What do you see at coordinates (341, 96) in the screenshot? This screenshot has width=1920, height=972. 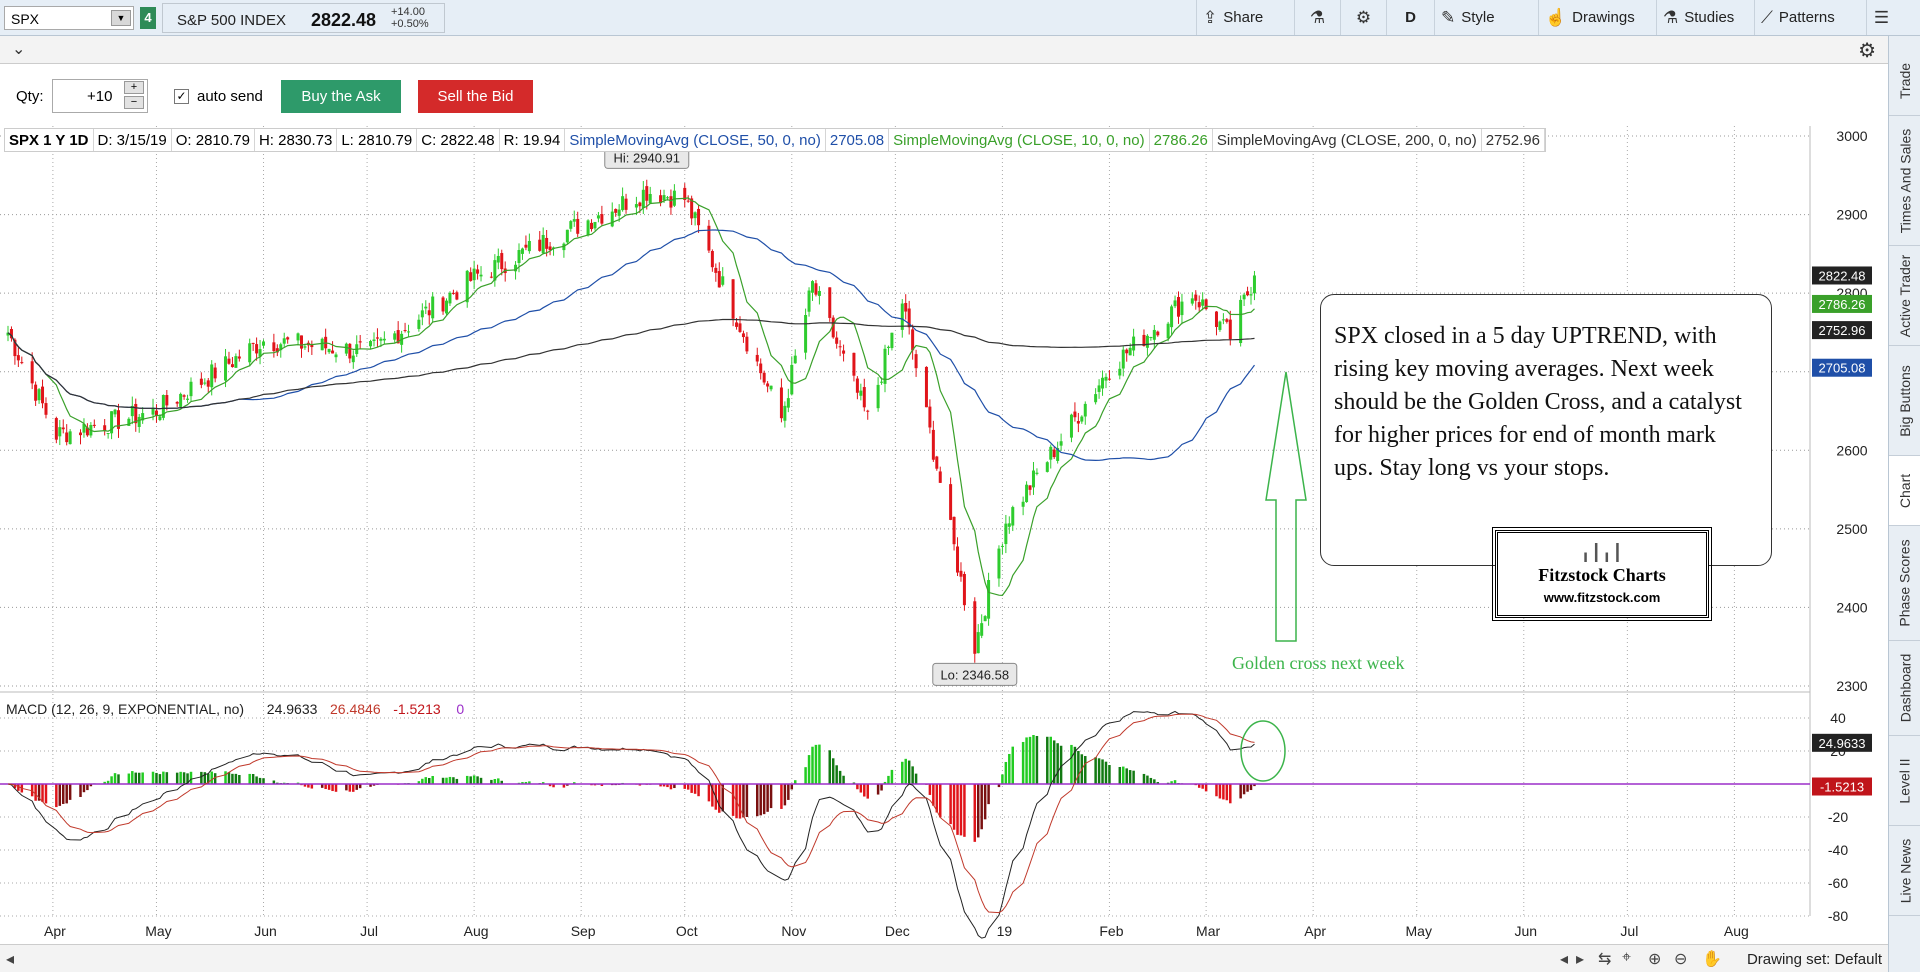 I see `buy-the-ask-button: Buy the Ask` at bounding box center [341, 96].